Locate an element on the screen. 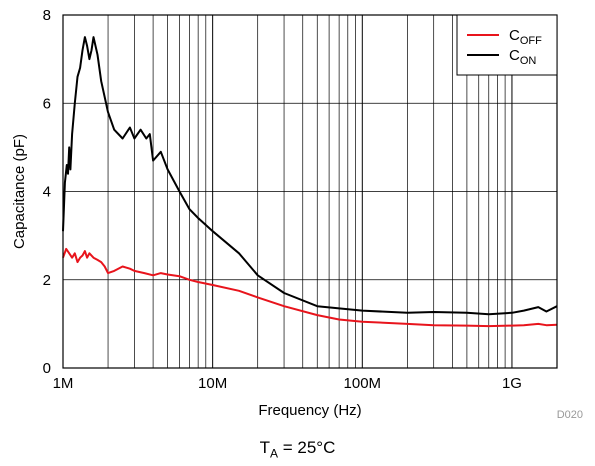 The image size is (595, 466). caption-subscript: A is located at coordinates (274, 453).